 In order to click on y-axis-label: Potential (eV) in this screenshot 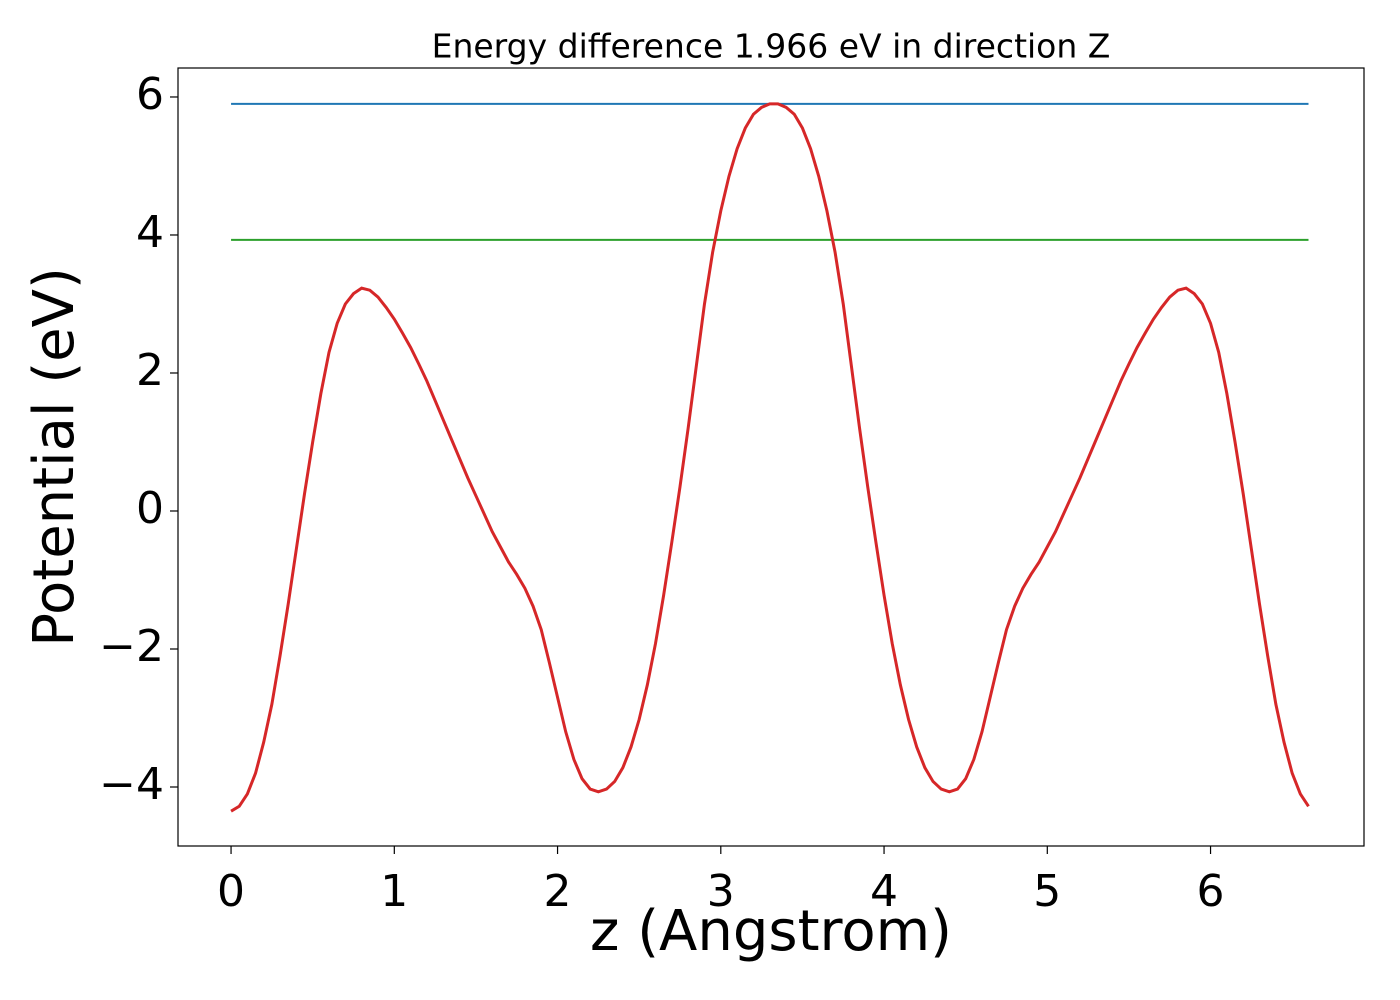, I will do `click(54, 457)`.